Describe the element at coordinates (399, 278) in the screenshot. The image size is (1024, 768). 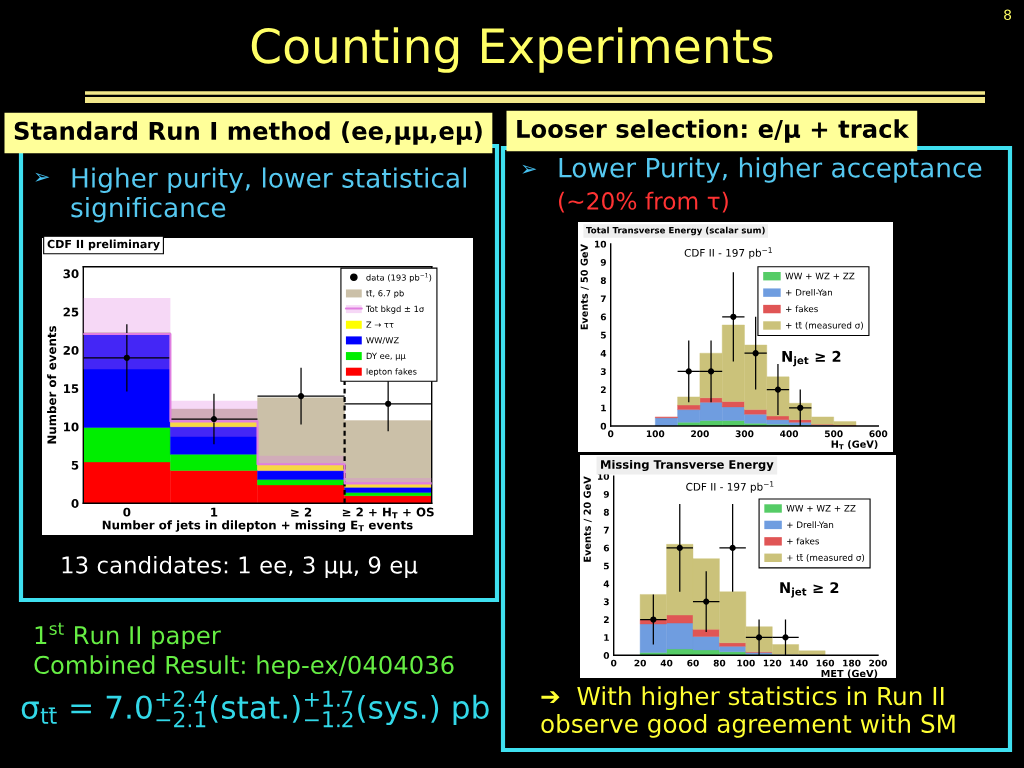
I see `legend-label: data (193 pb$^{−1}$)` at that location.